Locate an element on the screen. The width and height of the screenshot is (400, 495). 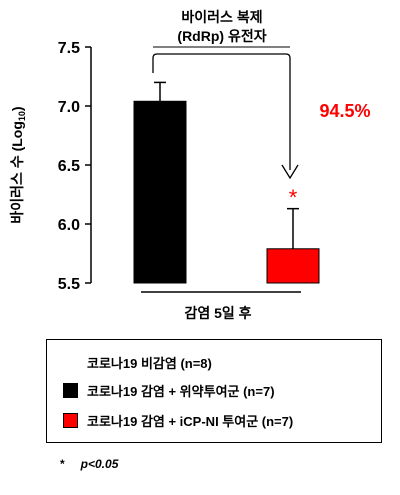
footnote-text: p<0.05 is located at coordinates (99, 464).